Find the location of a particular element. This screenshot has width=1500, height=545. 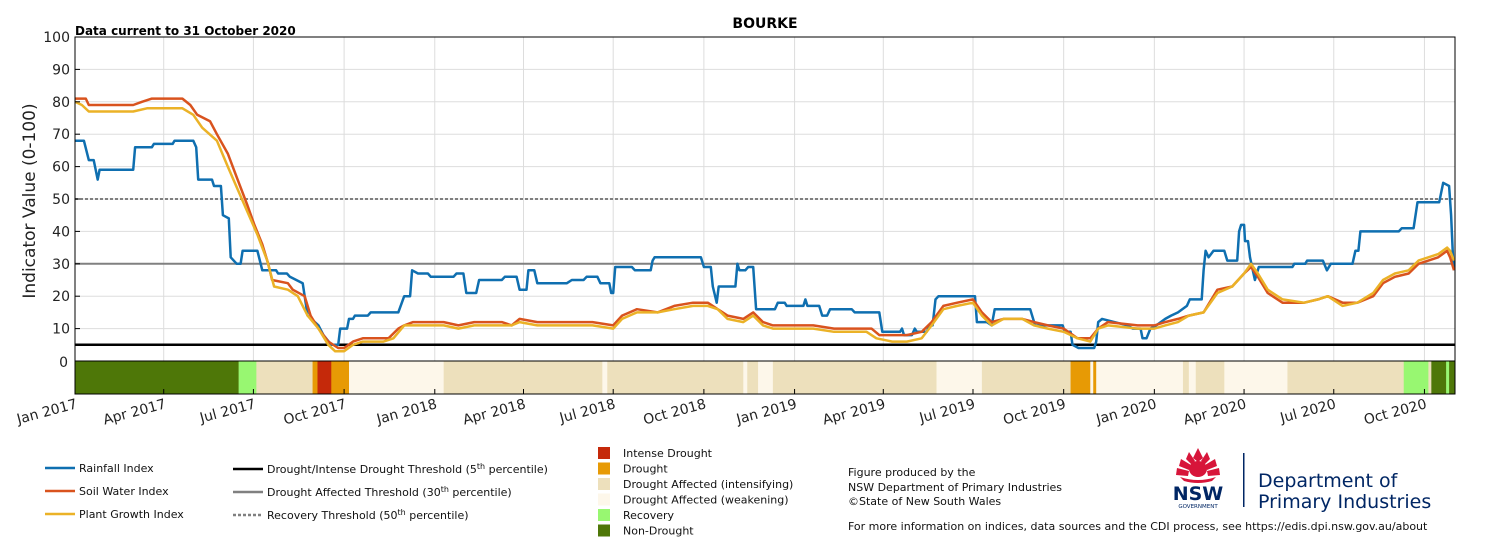

y-axis-label: Indicator Value (0-100) is located at coordinates (30, 200).